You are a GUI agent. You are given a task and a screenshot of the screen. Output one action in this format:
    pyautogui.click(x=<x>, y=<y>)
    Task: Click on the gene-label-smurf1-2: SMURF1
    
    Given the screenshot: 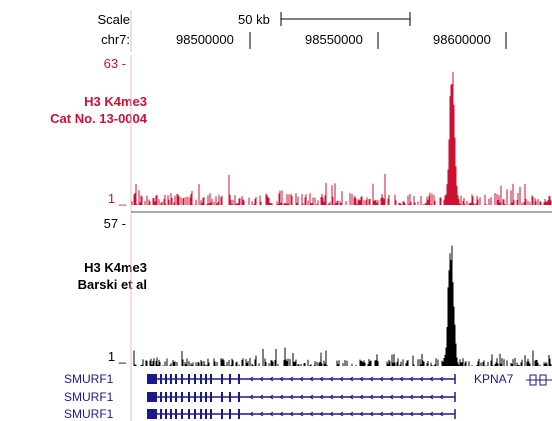 What is the action you would take?
    pyautogui.click(x=89, y=397)
    